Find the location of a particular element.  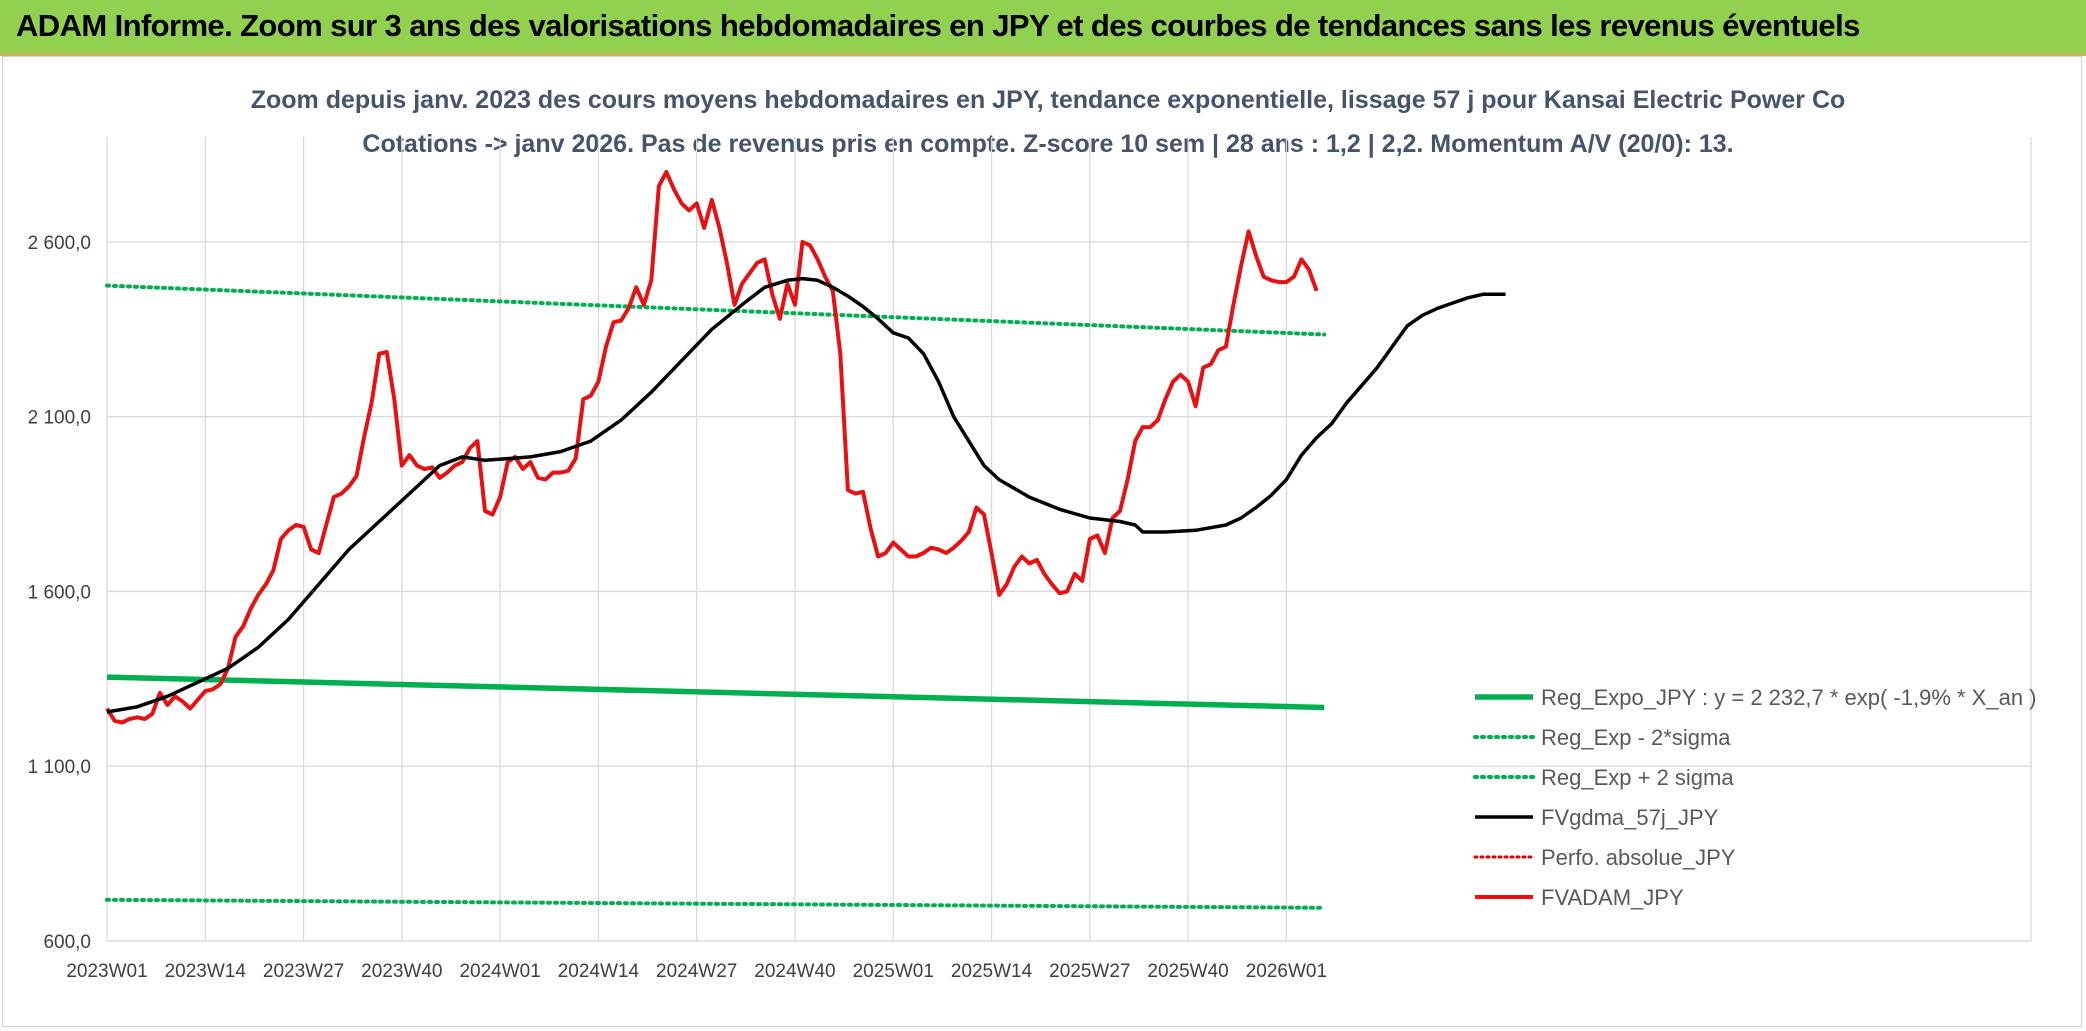

x-tick-label: 2023W01 is located at coordinates (106, 971).